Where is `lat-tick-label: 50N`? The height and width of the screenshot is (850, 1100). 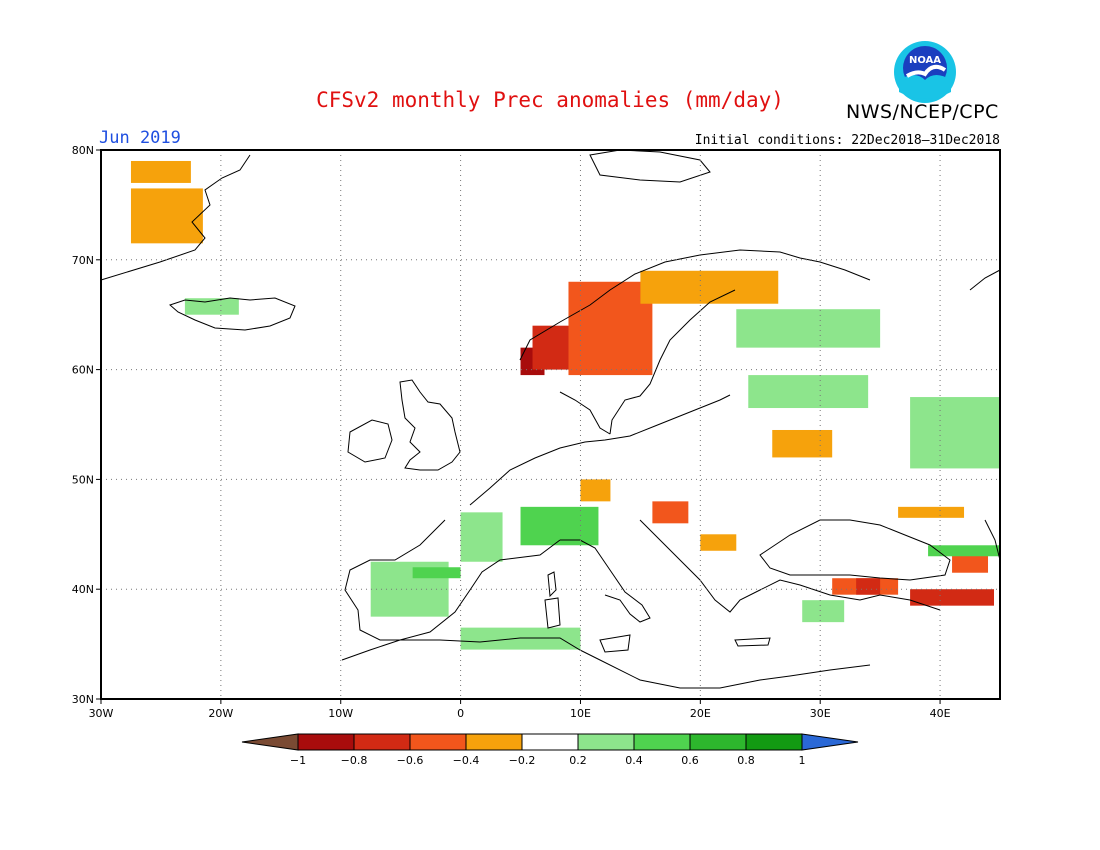 lat-tick-label: 50N is located at coordinates (83, 479).